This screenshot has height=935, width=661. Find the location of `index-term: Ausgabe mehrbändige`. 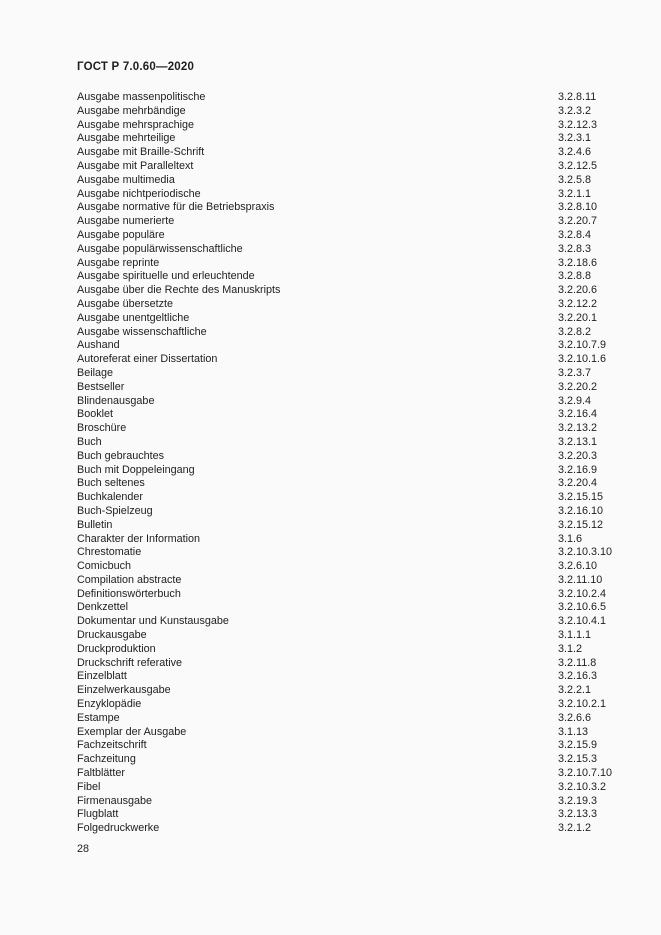

index-term: Ausgabe mehrbändige is located at coordinates (131, 110).